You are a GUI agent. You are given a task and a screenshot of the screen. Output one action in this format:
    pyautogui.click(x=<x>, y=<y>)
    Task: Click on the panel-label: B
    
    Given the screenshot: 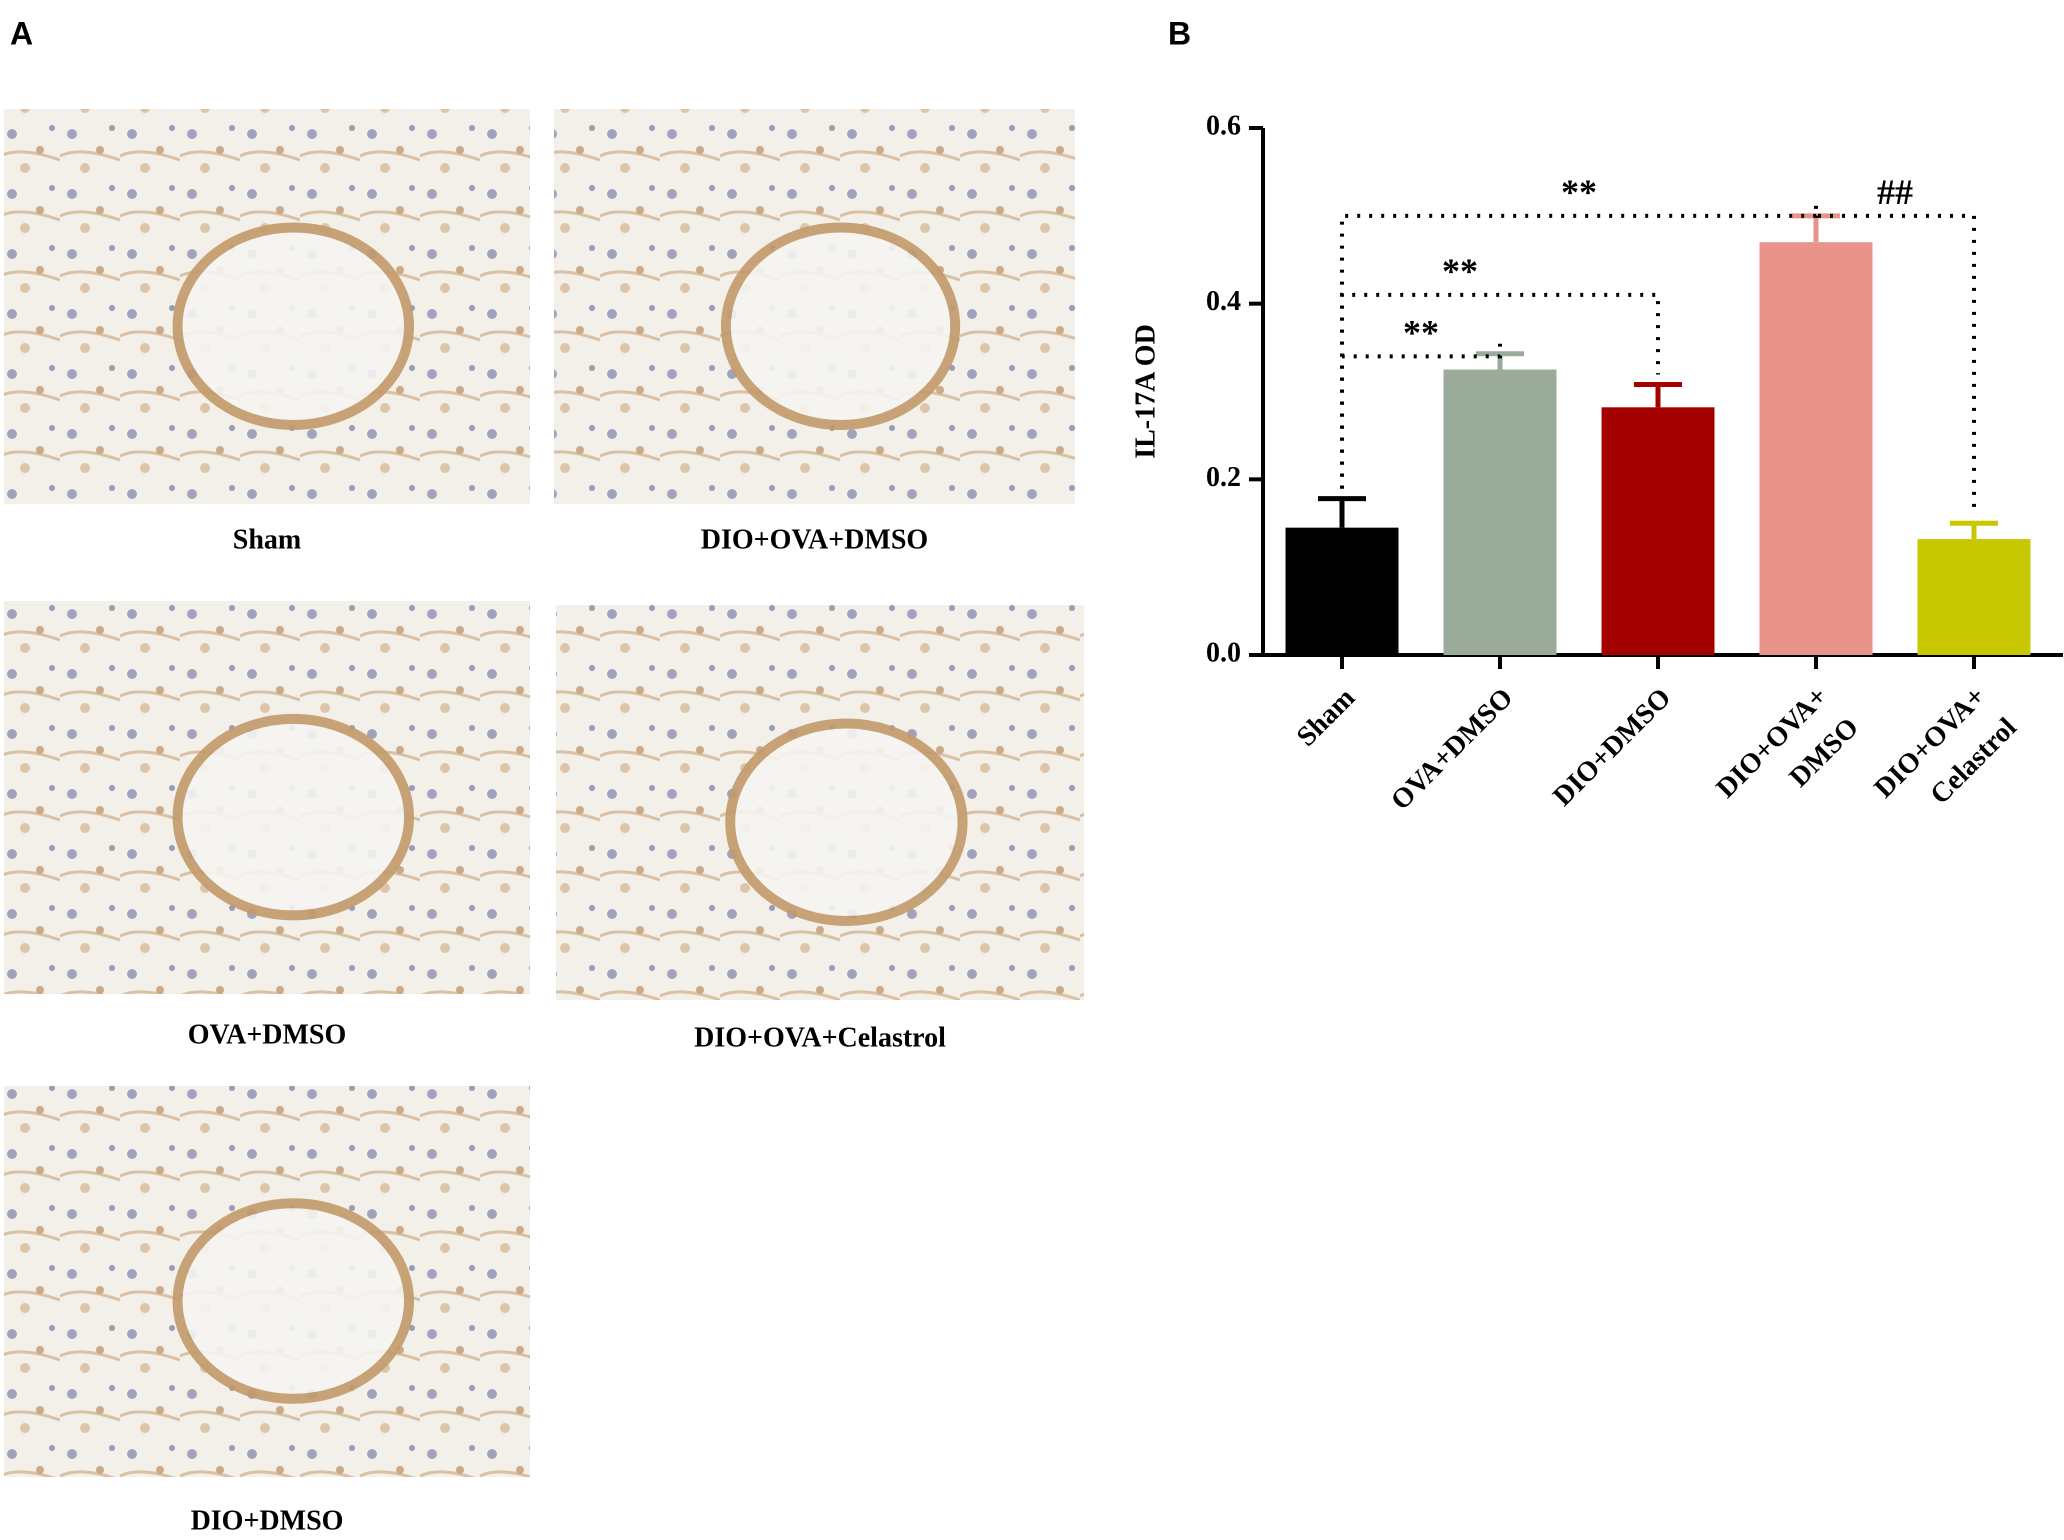 What is the action you would take?
    pyautogui.click(x=1179, y=33)
    